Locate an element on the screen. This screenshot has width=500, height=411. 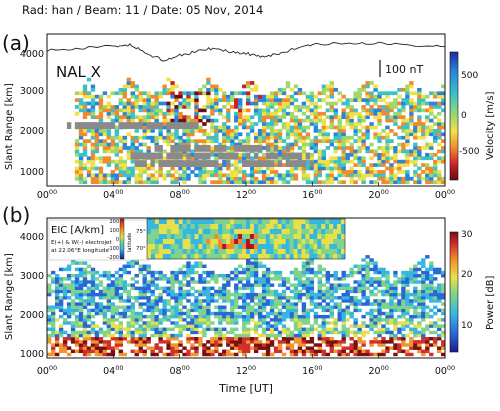
eic-map is located at coordinates (246, 239).